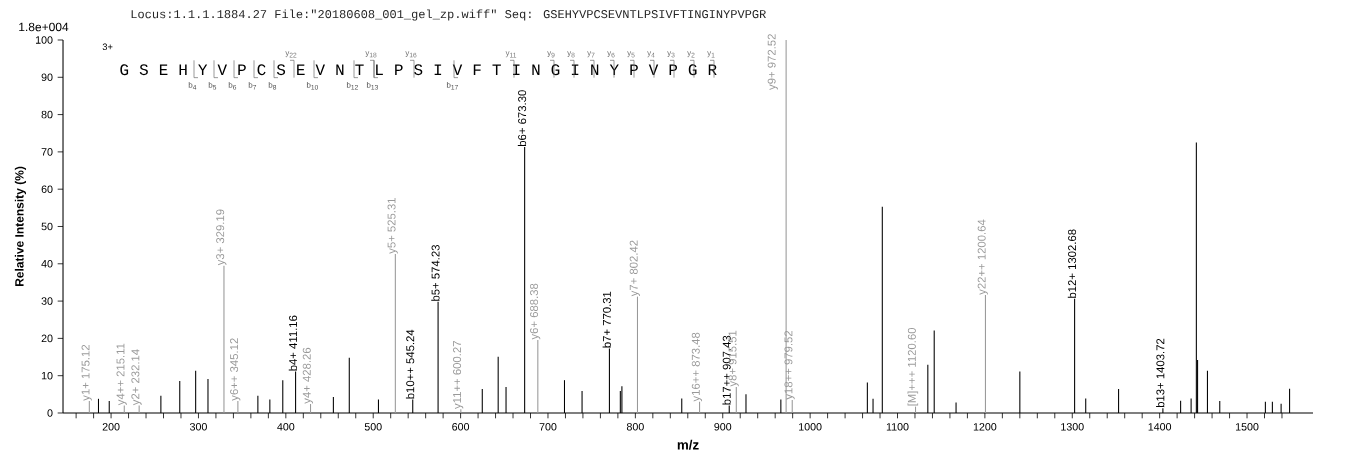  I want to click on annotation: b$_{5}$, so click(212, 85).